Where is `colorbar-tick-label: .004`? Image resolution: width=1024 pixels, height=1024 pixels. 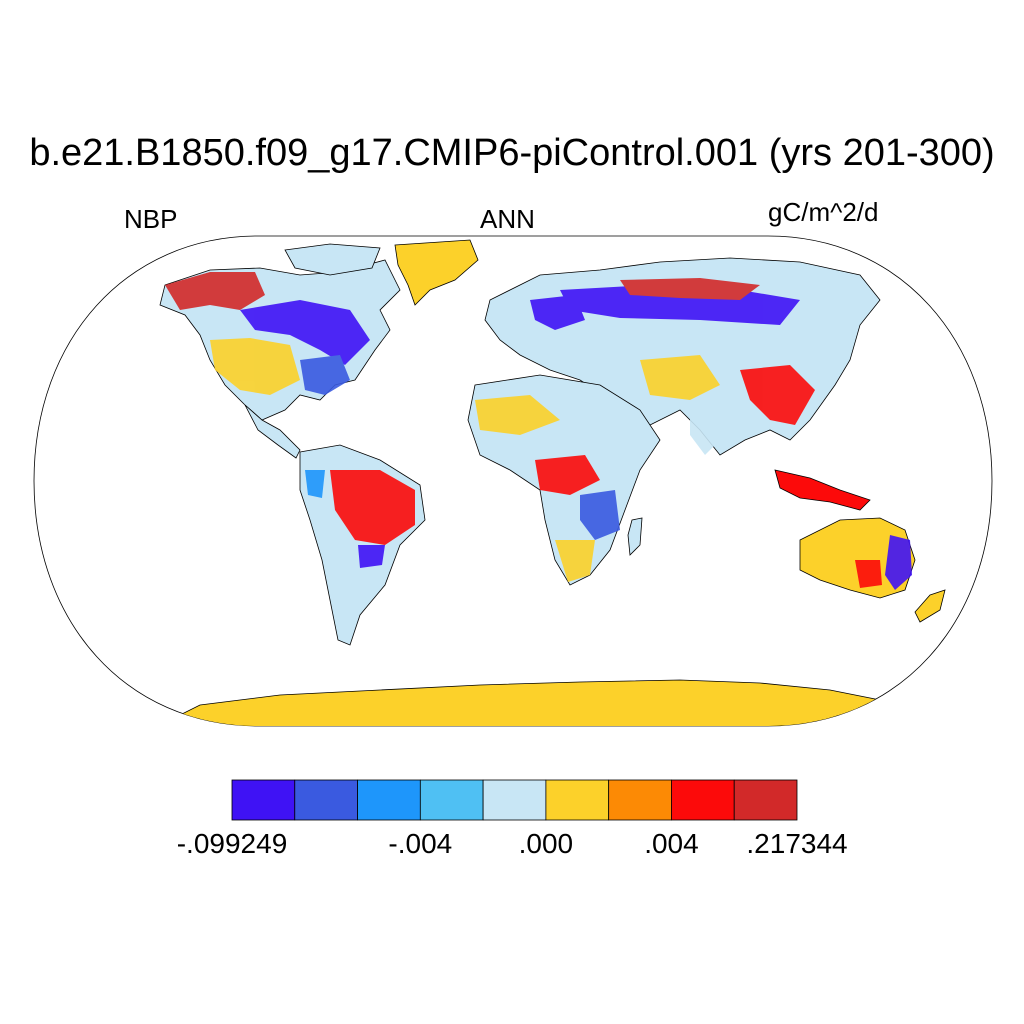
colorbar-tick-label: .004 is located at coordinates (671, 843).